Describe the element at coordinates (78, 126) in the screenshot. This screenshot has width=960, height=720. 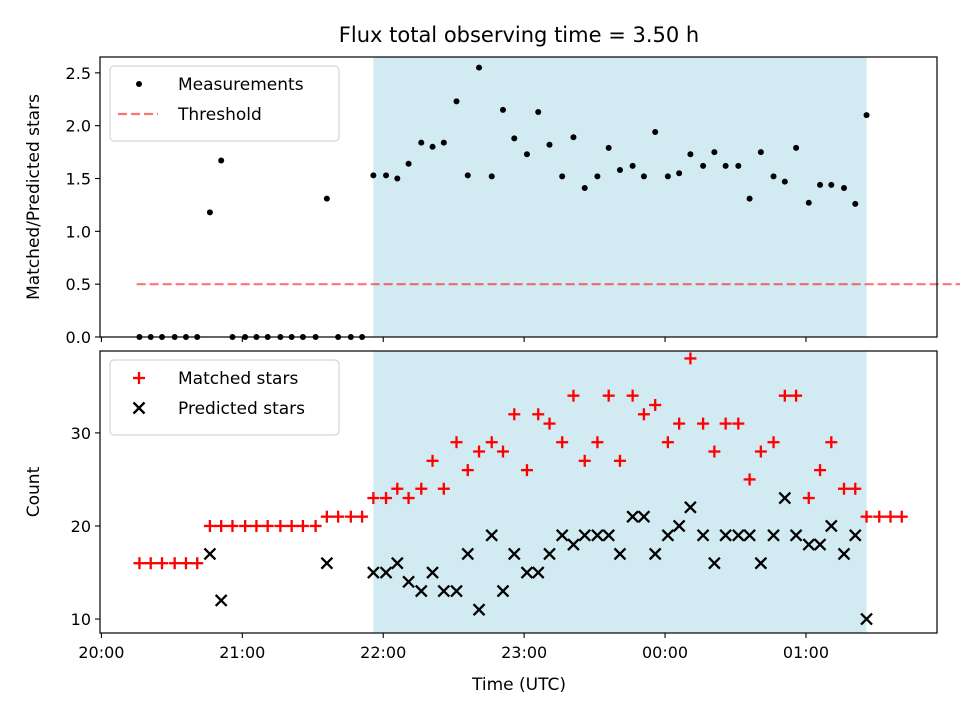
I see `y-tick-label: 2.0` at that location.